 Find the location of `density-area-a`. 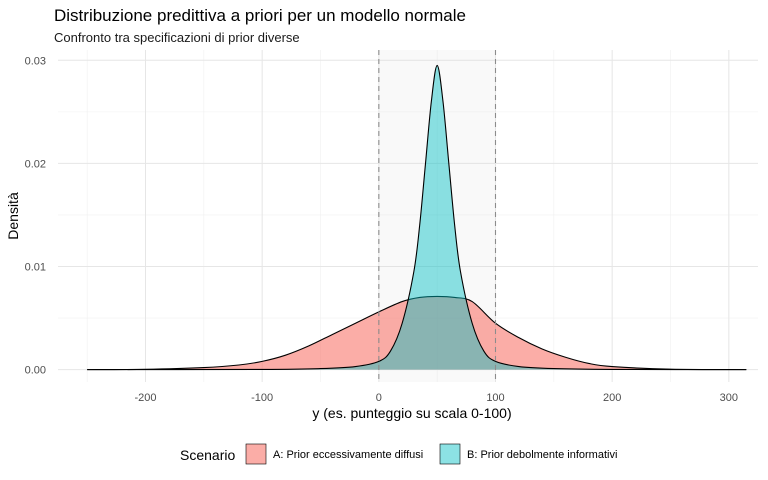

density-area-a is located at coordinates (417, 333).